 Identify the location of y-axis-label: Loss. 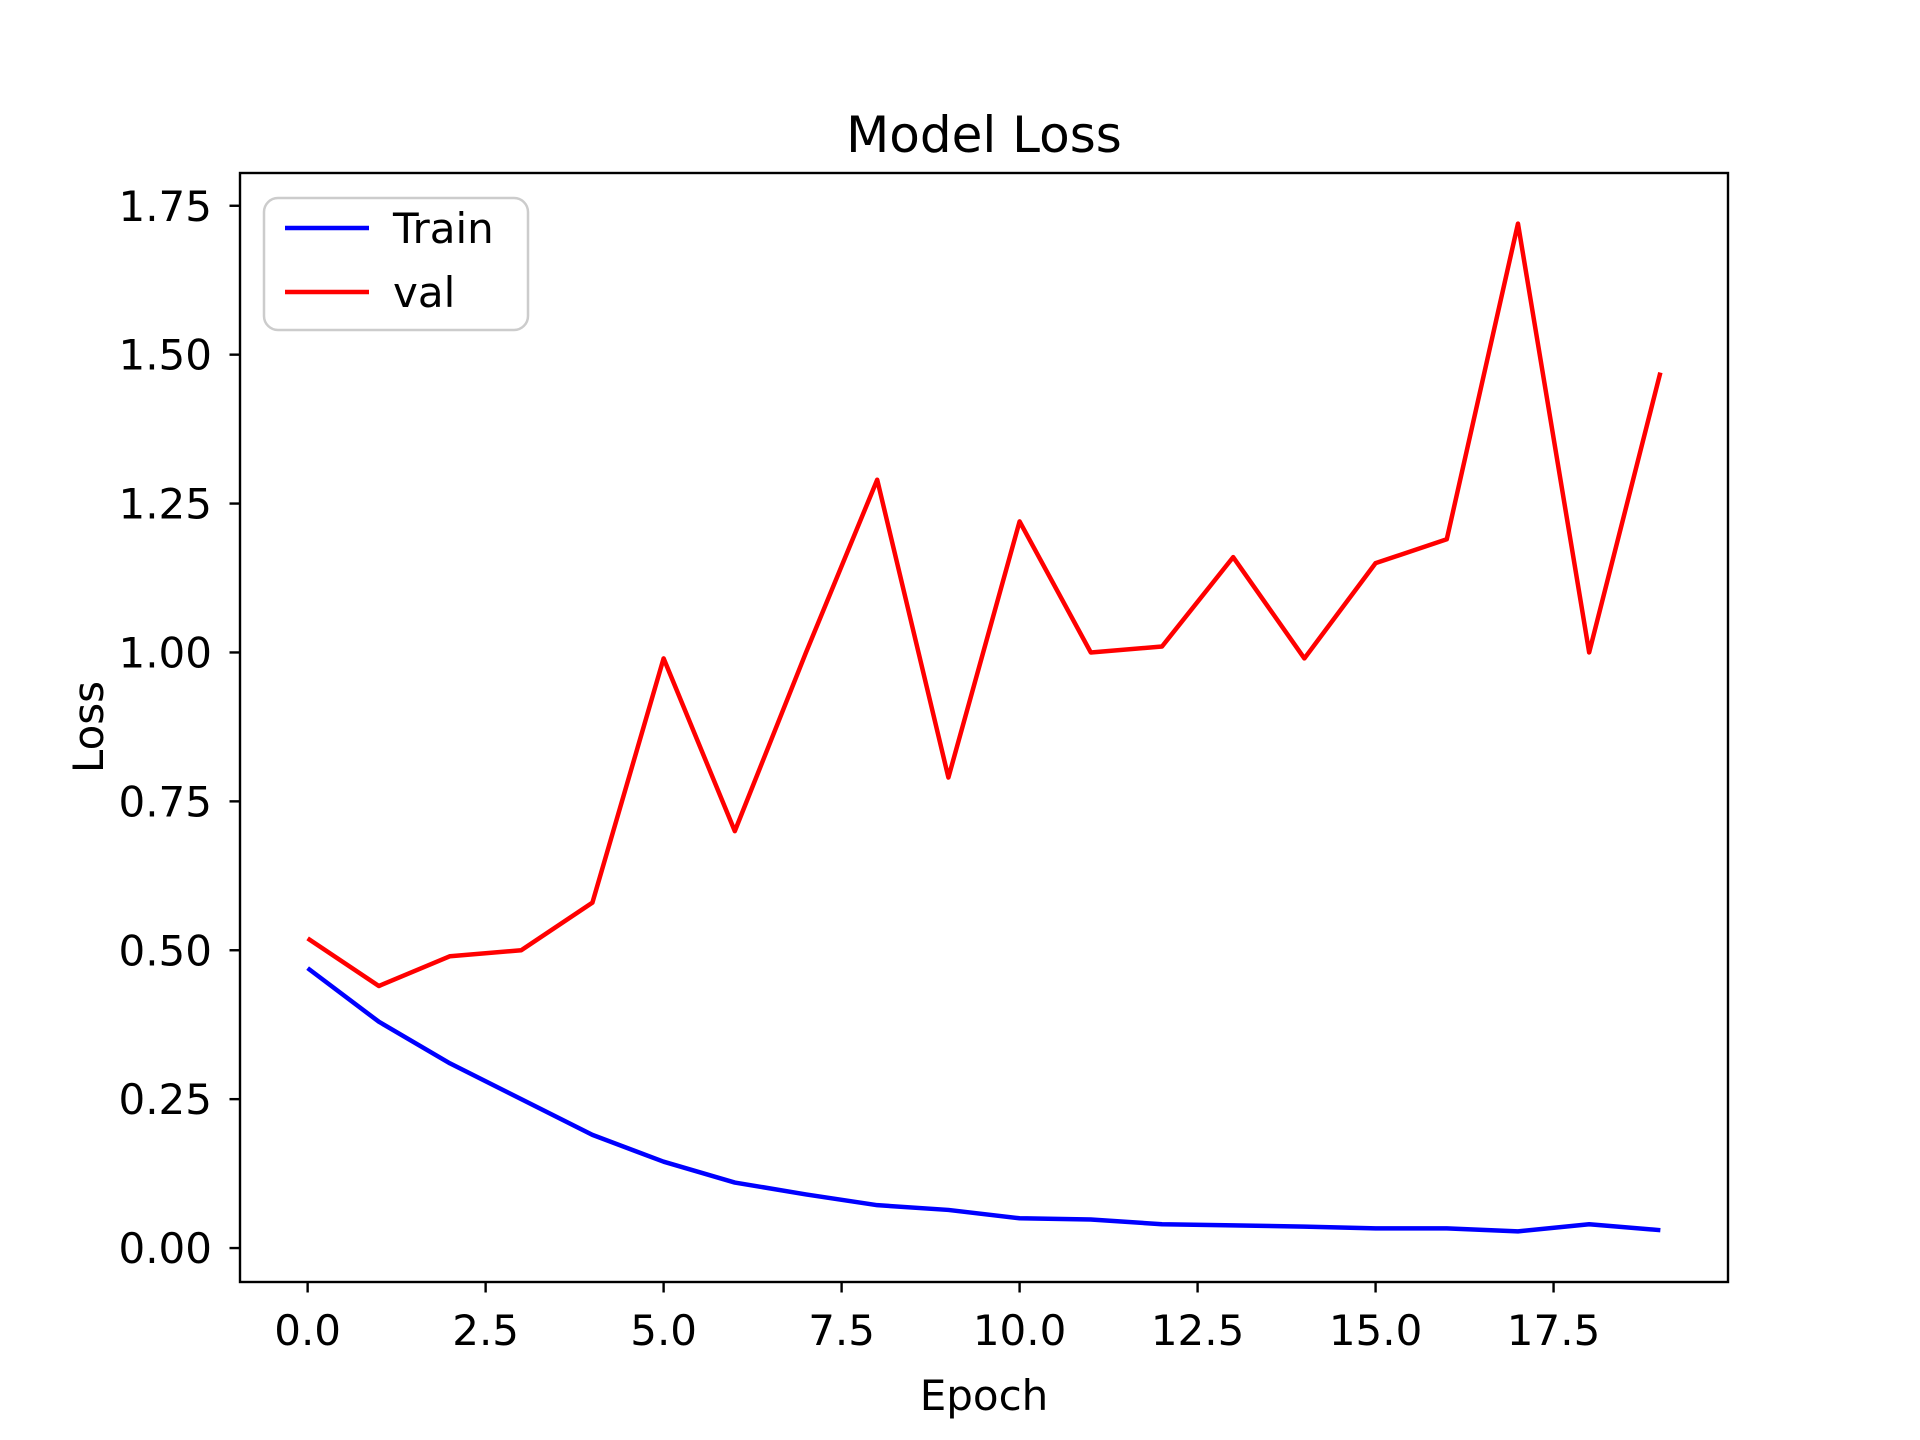
(88, 727).